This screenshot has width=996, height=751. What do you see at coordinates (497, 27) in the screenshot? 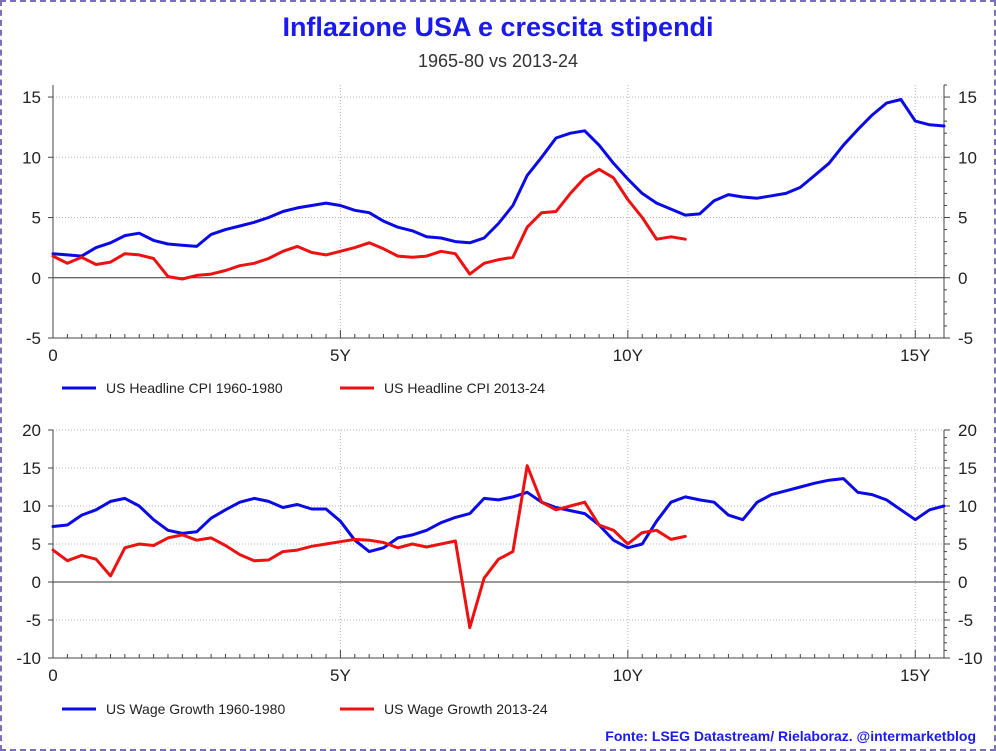
I see `chart-title: Inflazione USA e crescita stipendi` at bounding box center [497, 27].